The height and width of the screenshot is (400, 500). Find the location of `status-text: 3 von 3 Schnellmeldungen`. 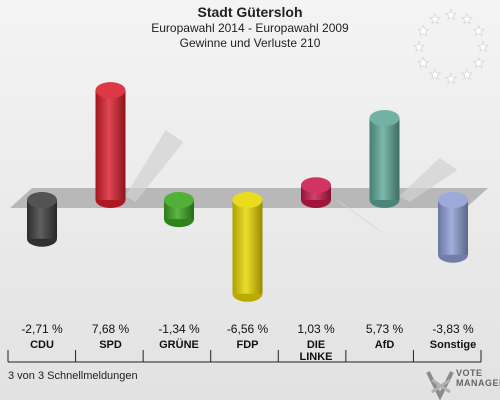

status-text: 3 von 3 Schnellmeldungen is located at coordinates (73, 376).